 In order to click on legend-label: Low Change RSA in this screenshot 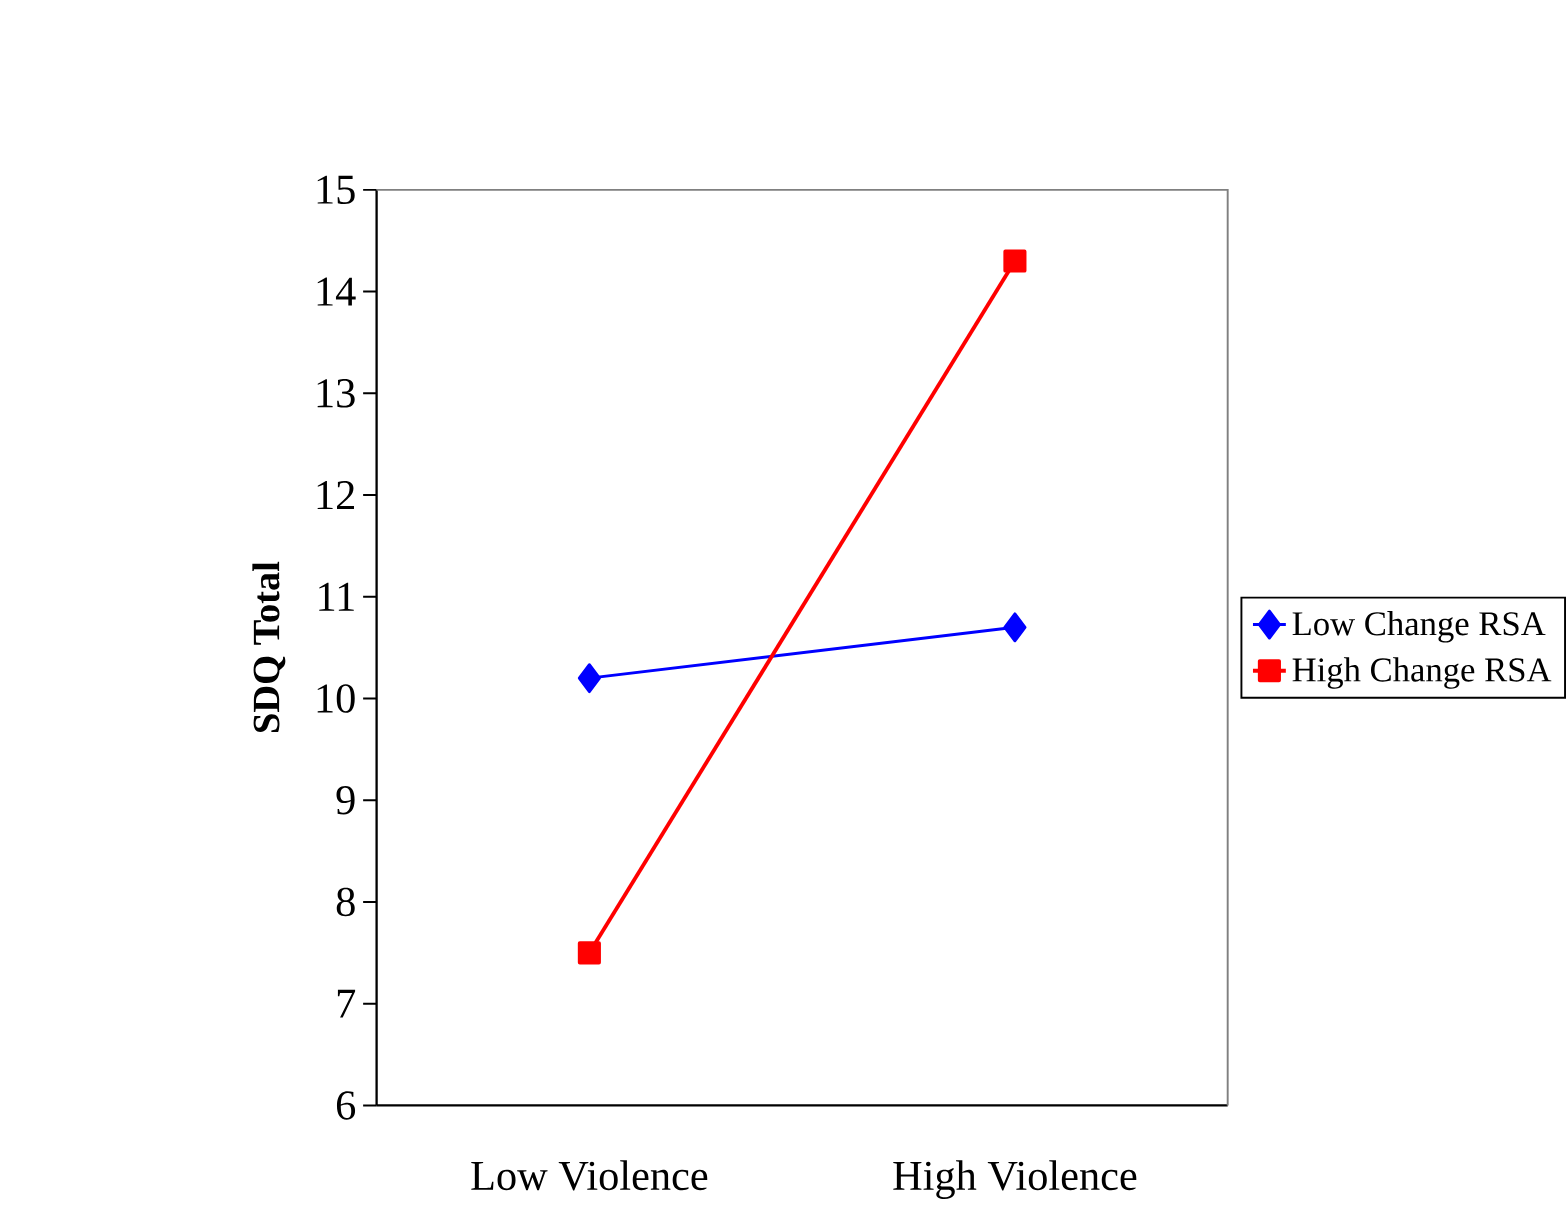, I will do `click(1419, 626)`.